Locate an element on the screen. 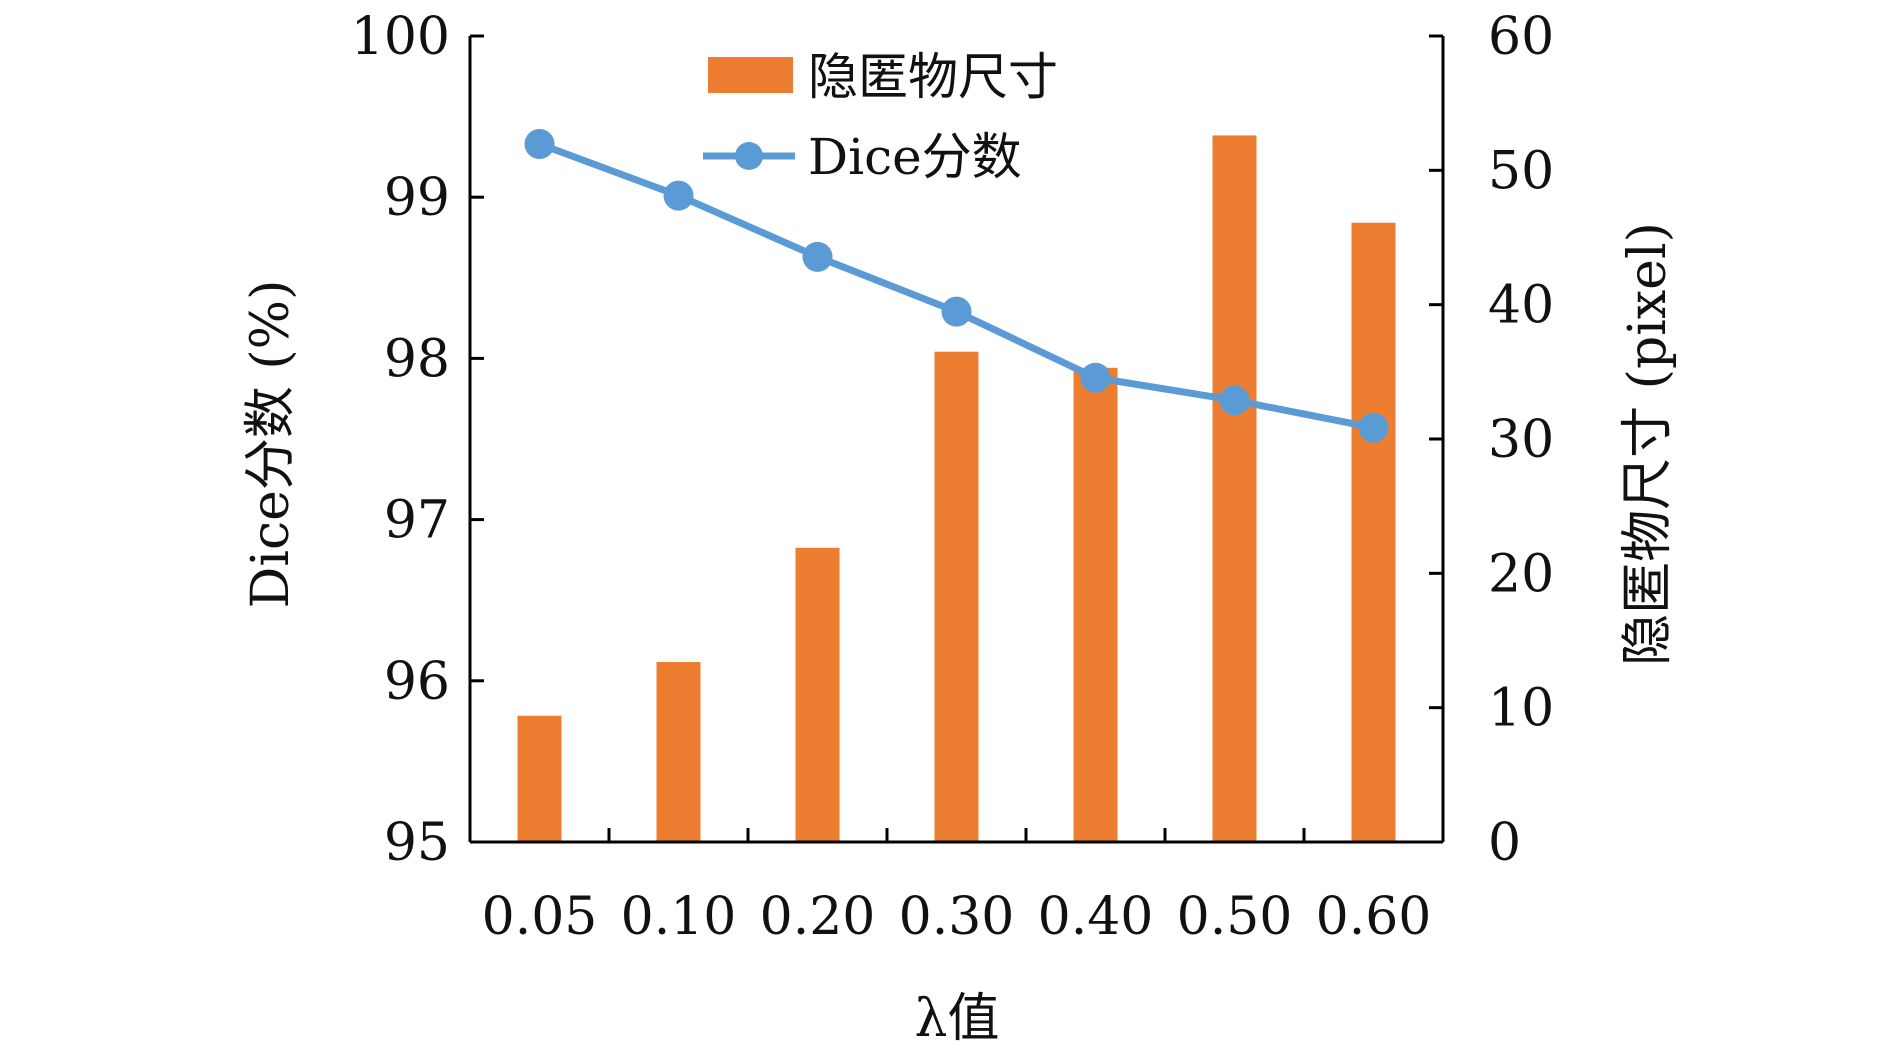  y-left-tick-label-4: 99 is located at coordinates (417, 198).